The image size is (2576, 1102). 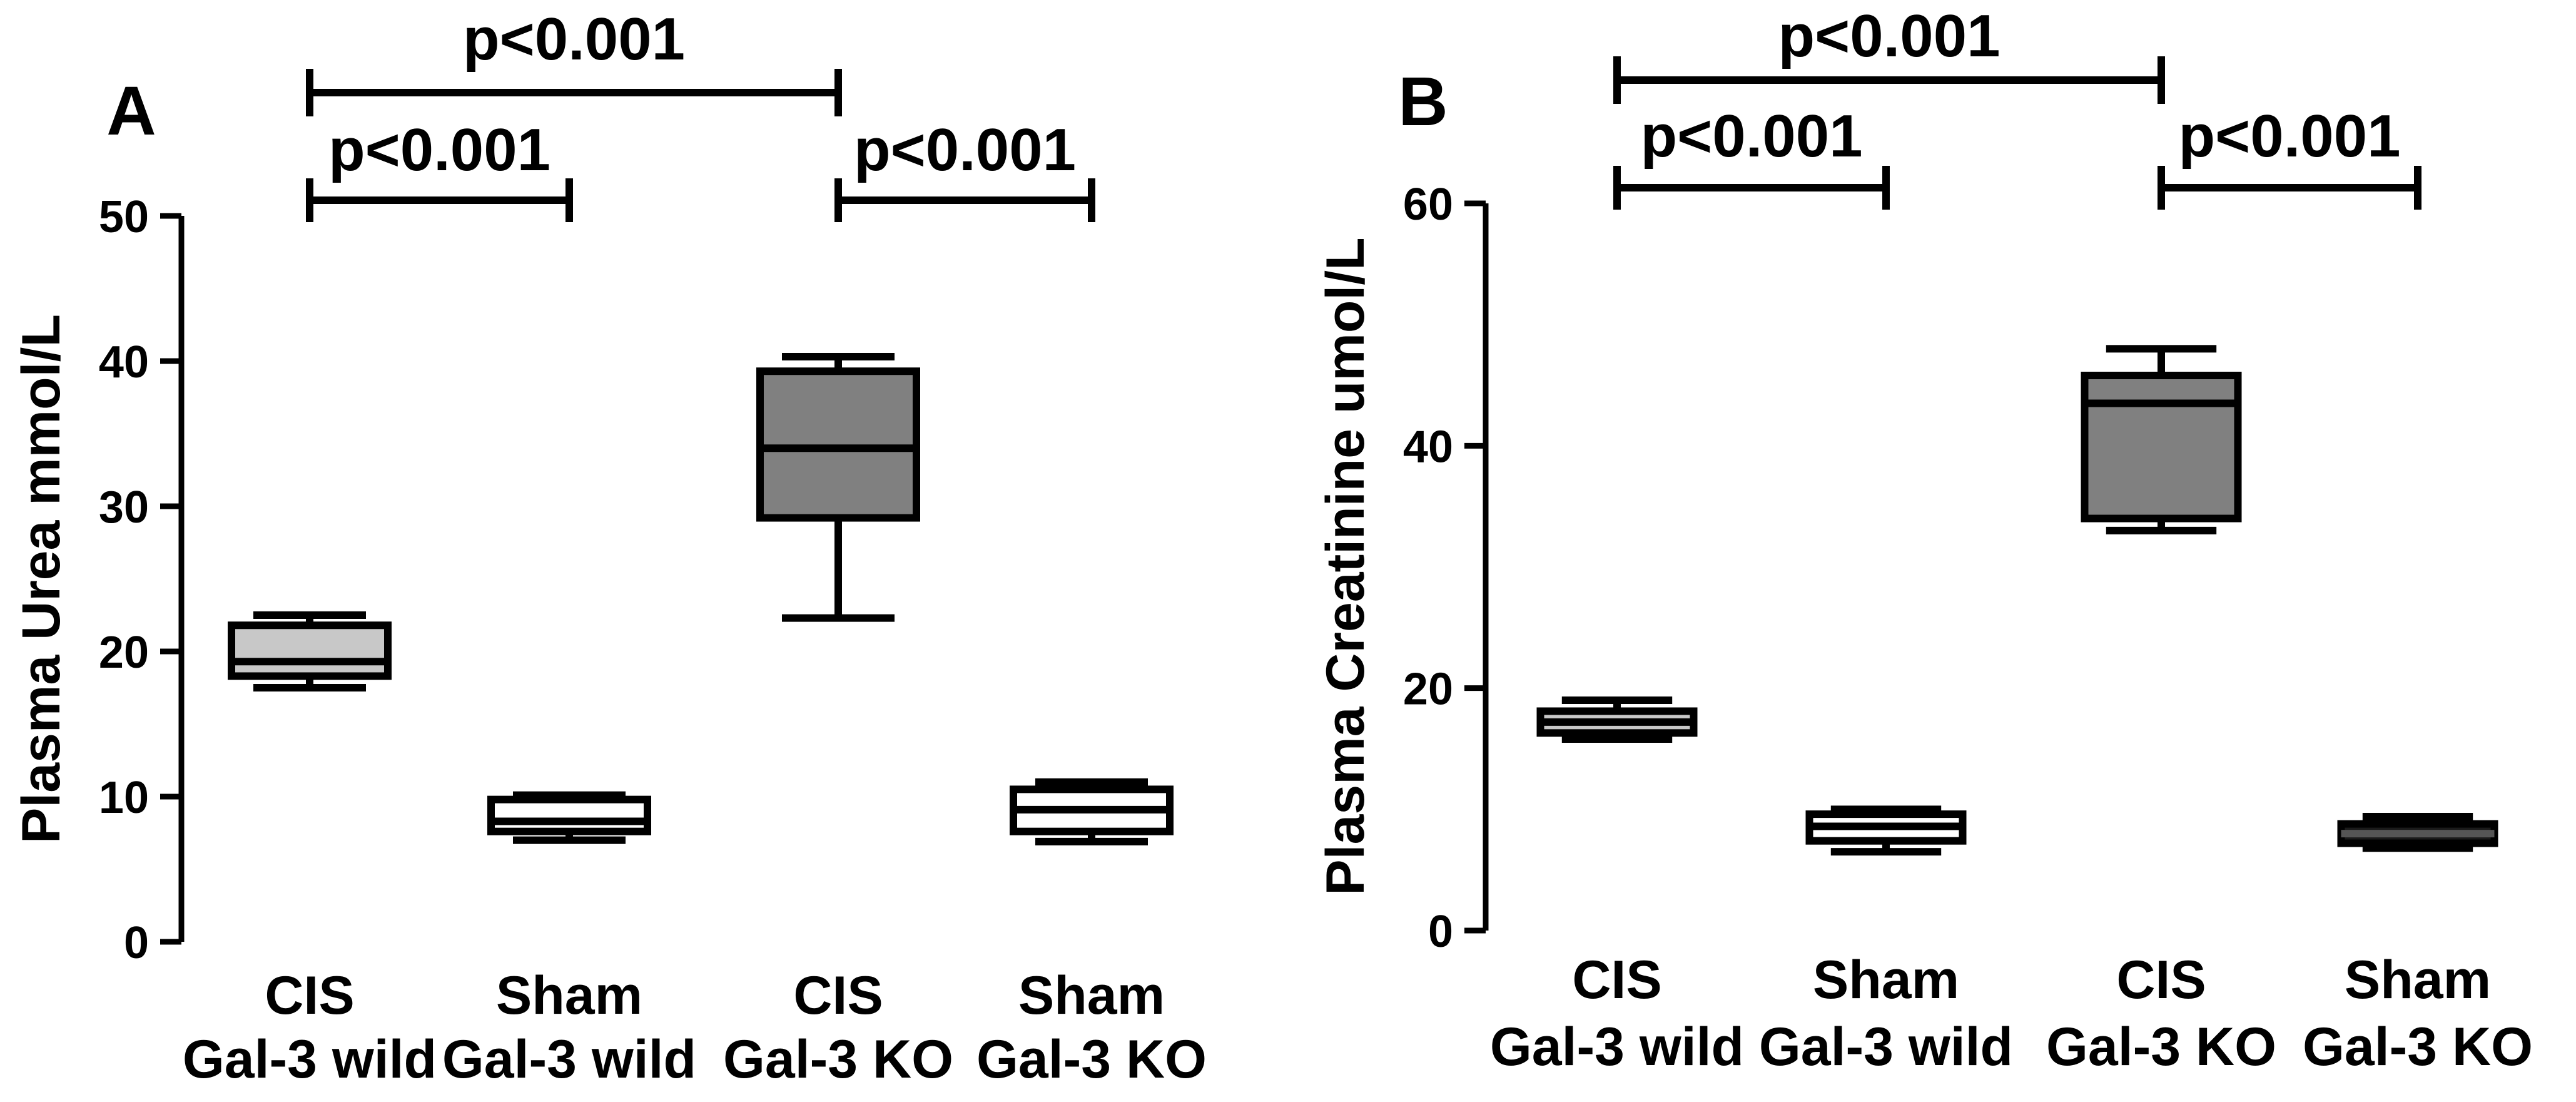 What do you see at coordinates (124, 217) in the screenshot?
I see `y-tick-label: 50` at bounding box center [124, 217].